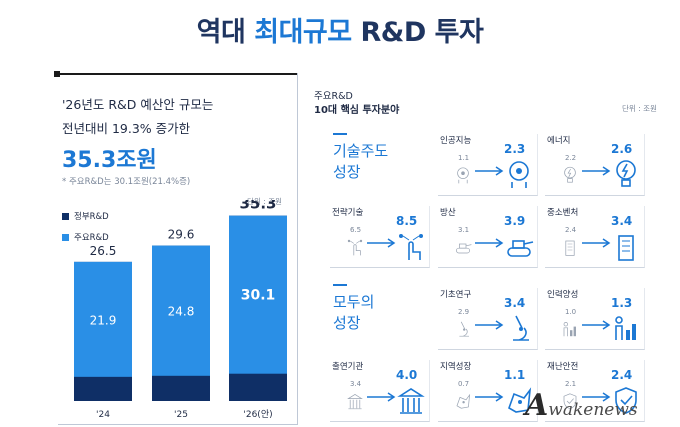 The height and width of the screenshot is (427, 680). What do you see at coordinates (225, 32) in the screenshot?
I see `headline-part1: 역대` at bounding box center [225, 32].